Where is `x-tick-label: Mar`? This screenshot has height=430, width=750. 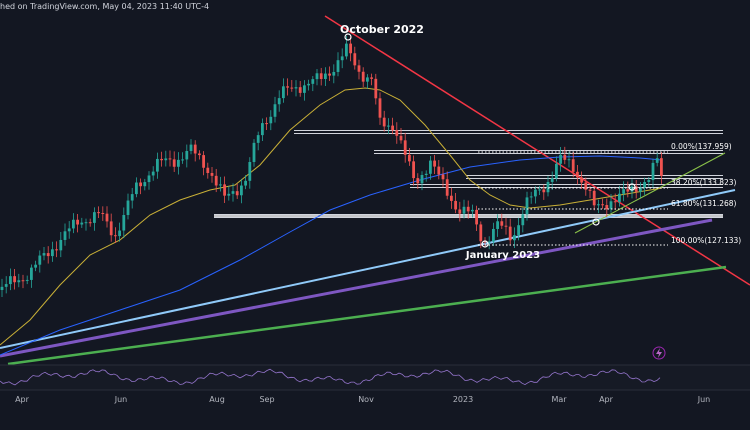 x-tick-label: Mar is located at coordinates (559, 399).